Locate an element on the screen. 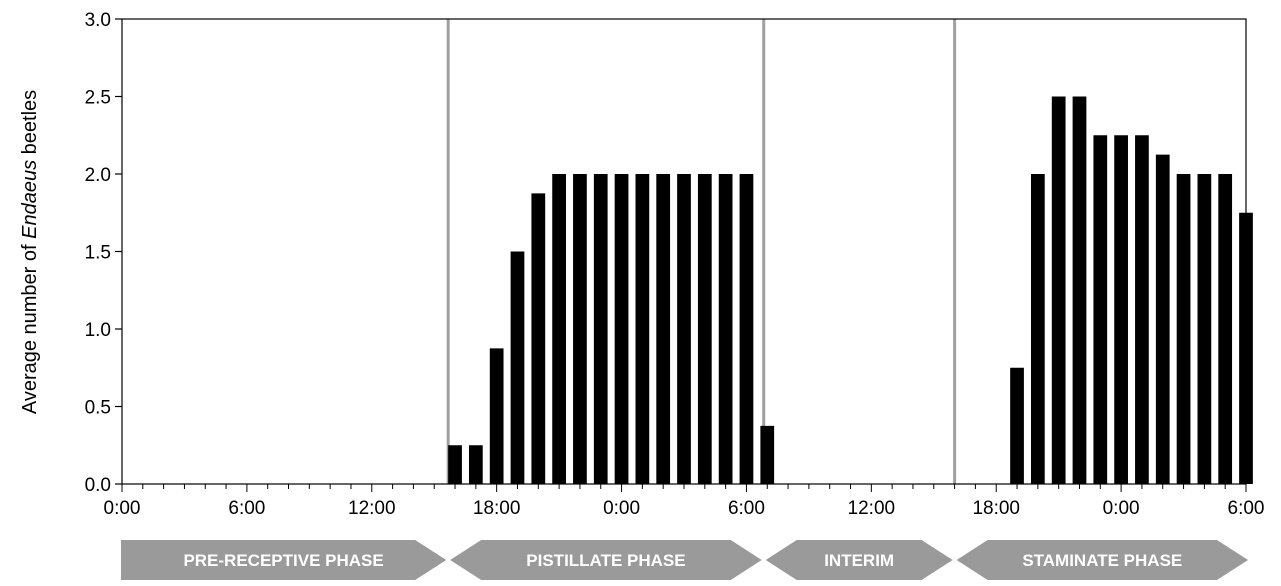 The height and width of the screenshot is (586, 1281). x-tick-label-7: 18:00 is located at coordinates (996, 508).